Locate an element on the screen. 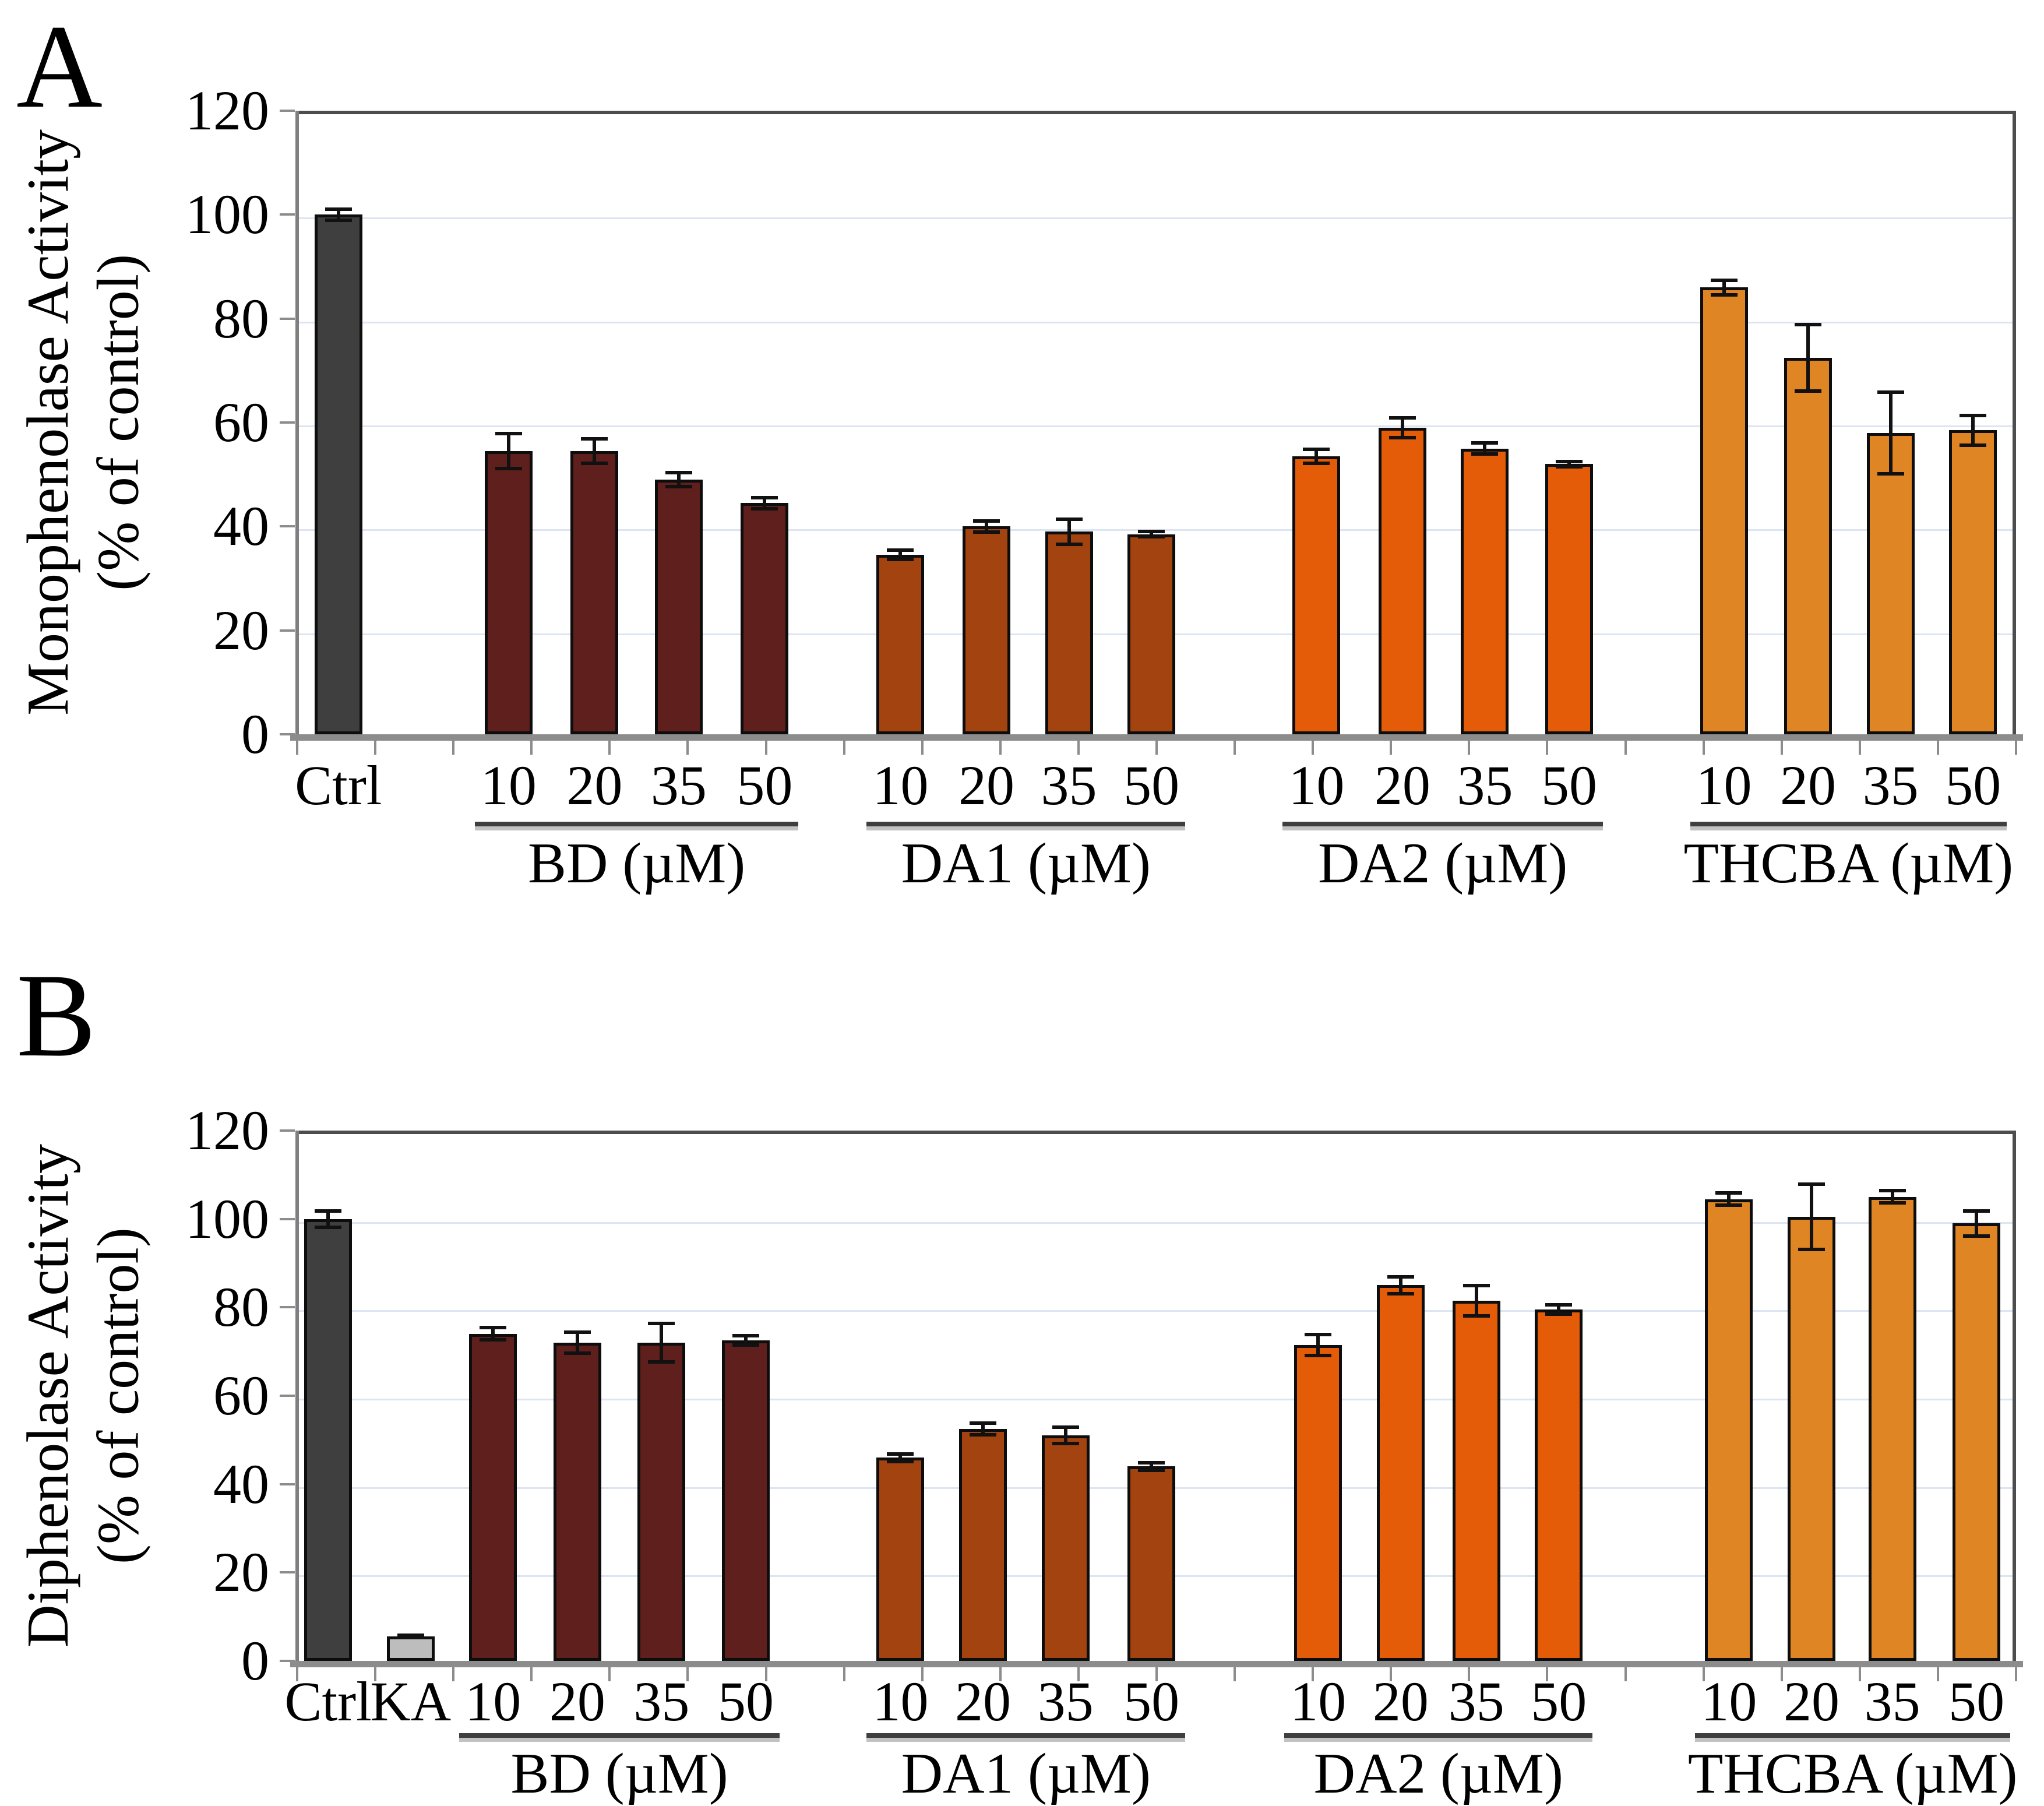  category-label-a-da1-50: 50 is located at coordinates (1151, 785).